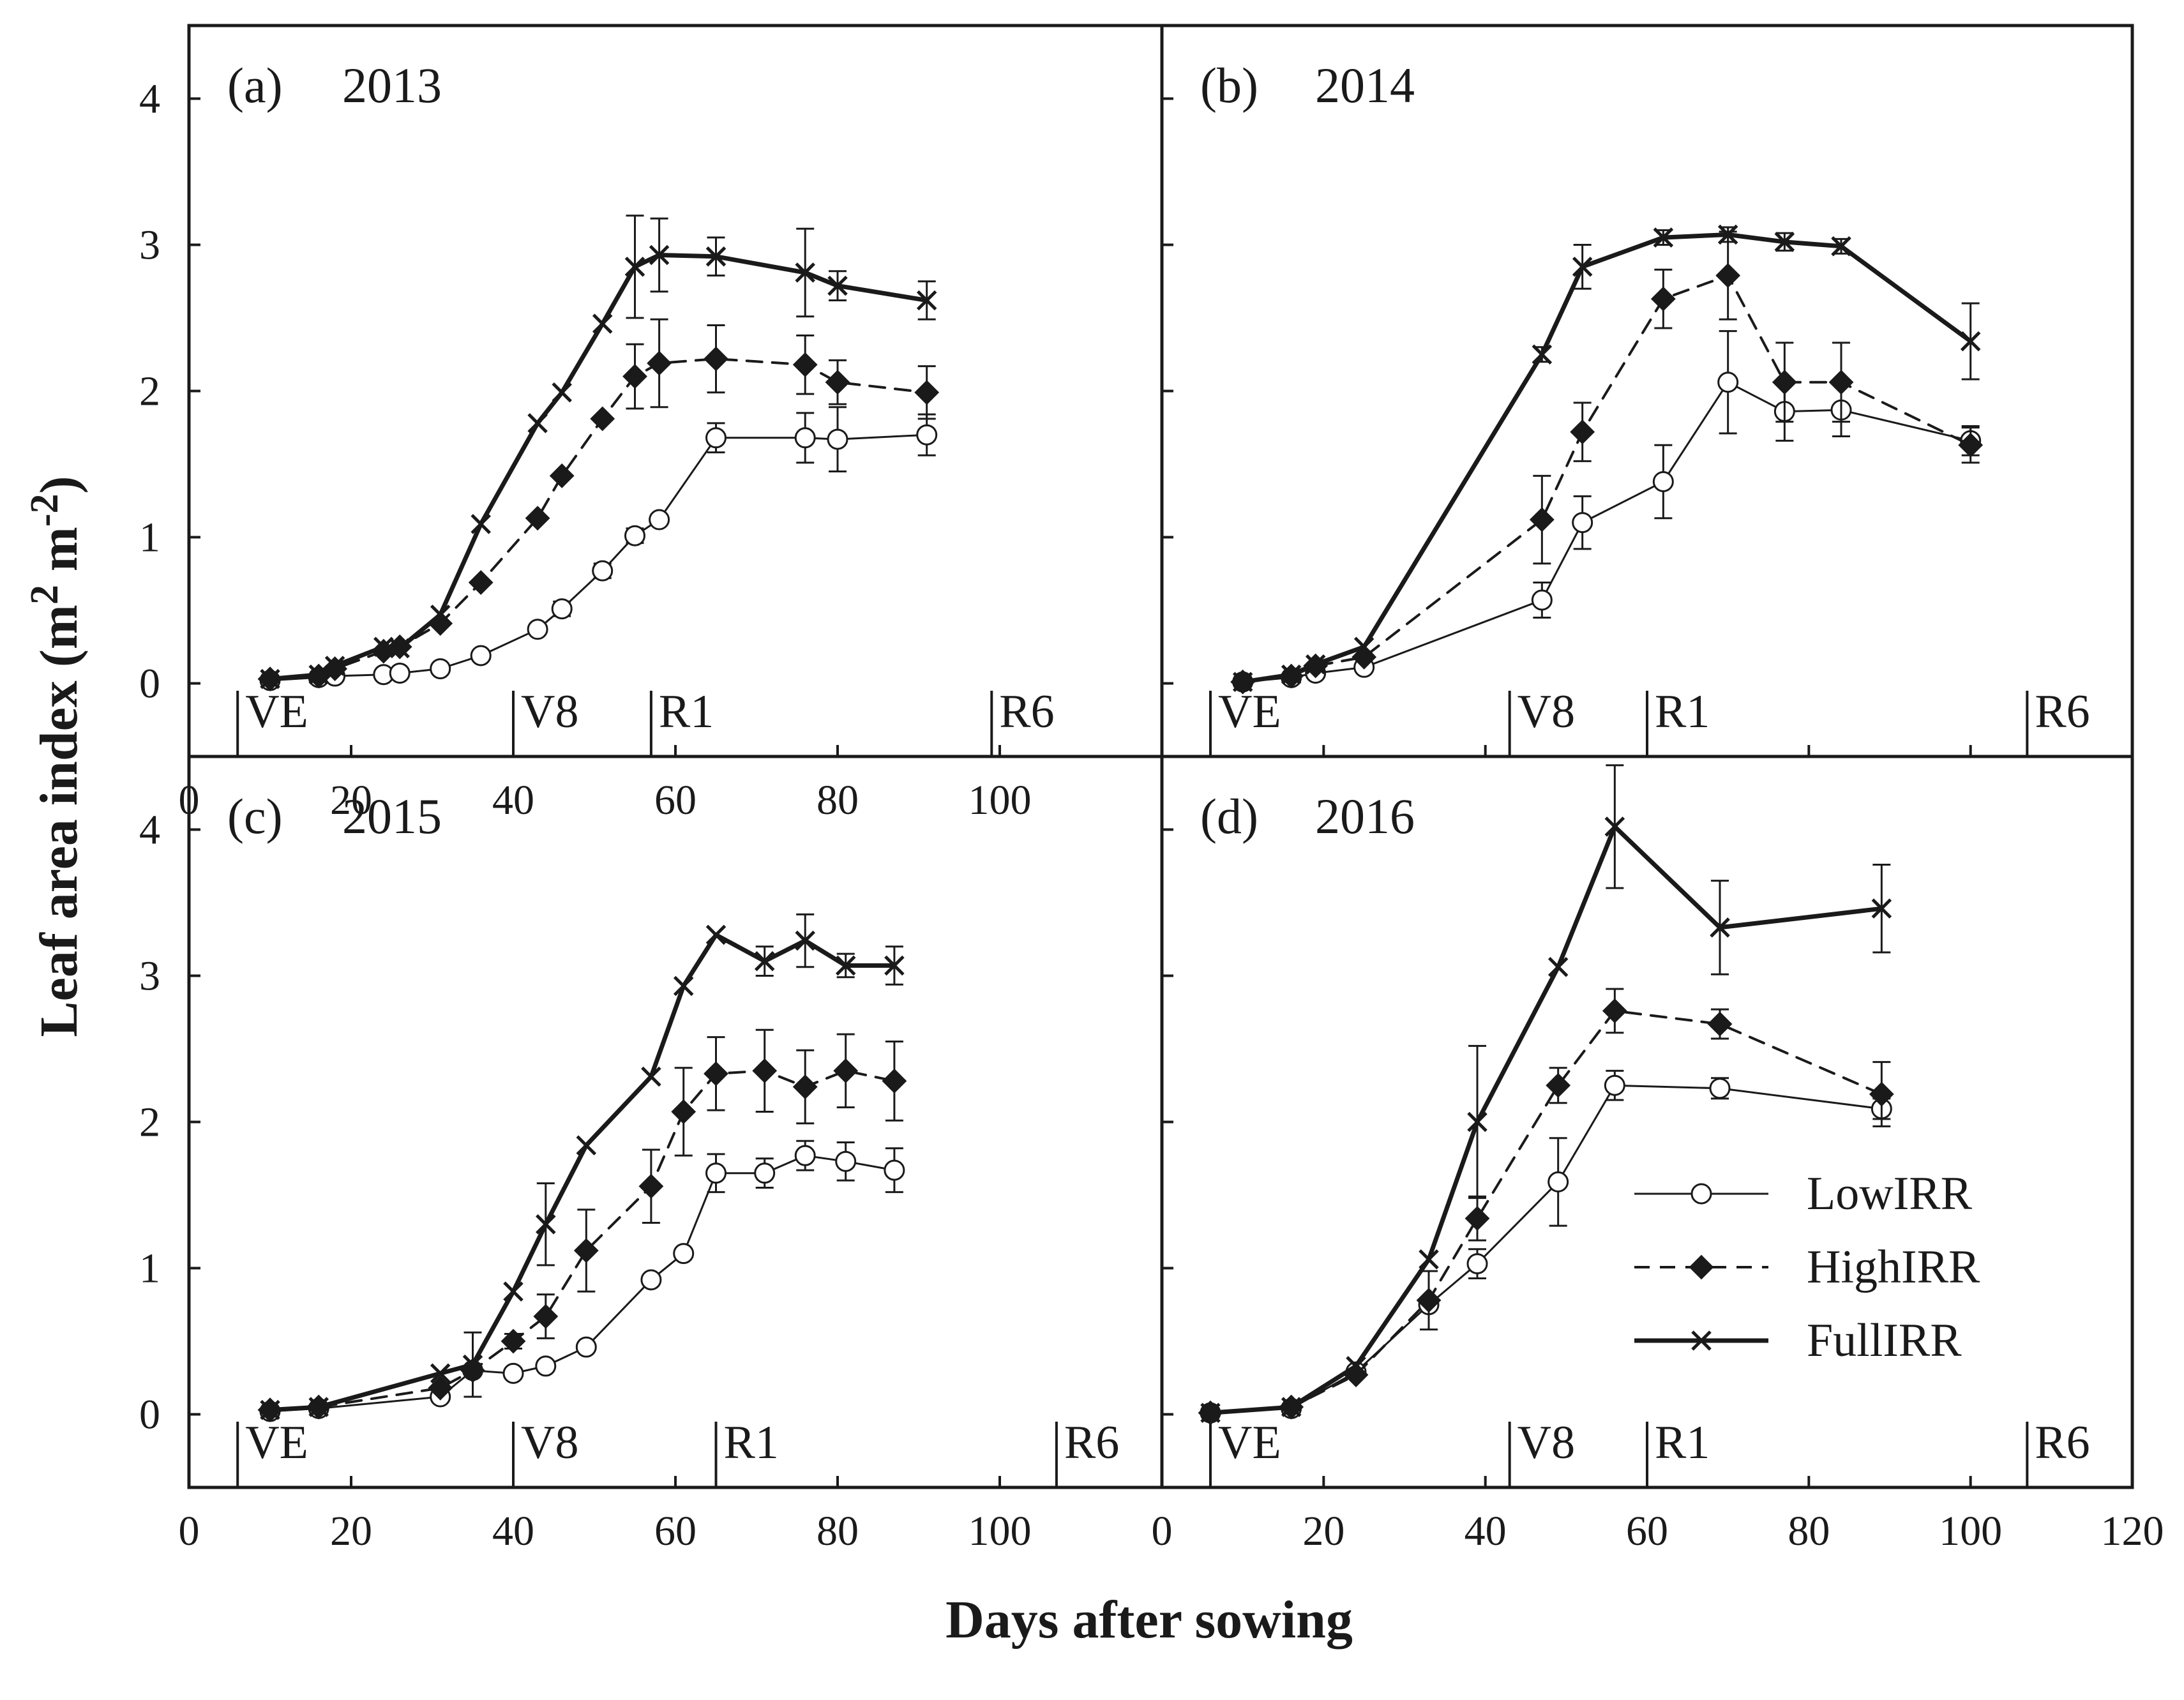  What do you see at coordinates (1000, 1531) in the screenshot?
I see `x-tick-label: 100` at bounding box center [1000, 1531].